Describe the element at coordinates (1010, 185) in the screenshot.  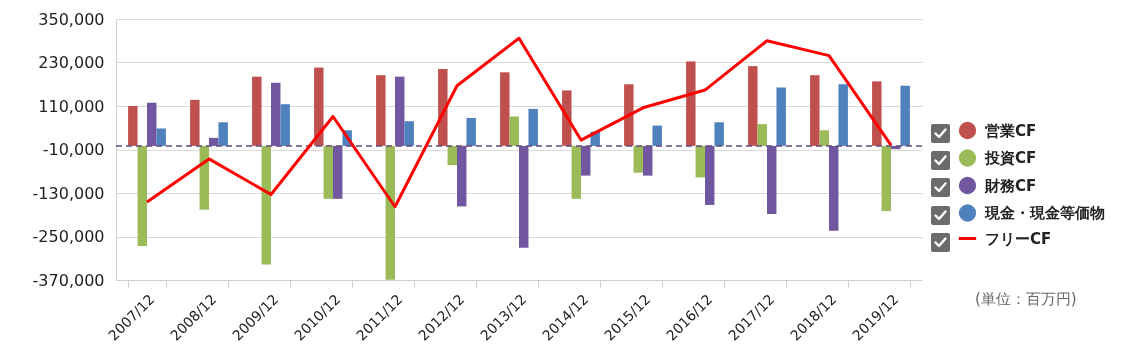
I see `legend-label: 財務CF` at that location.